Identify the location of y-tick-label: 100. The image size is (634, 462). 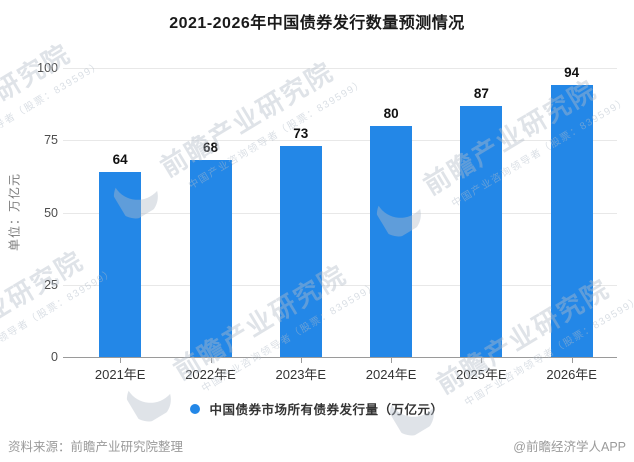
(47, 68).